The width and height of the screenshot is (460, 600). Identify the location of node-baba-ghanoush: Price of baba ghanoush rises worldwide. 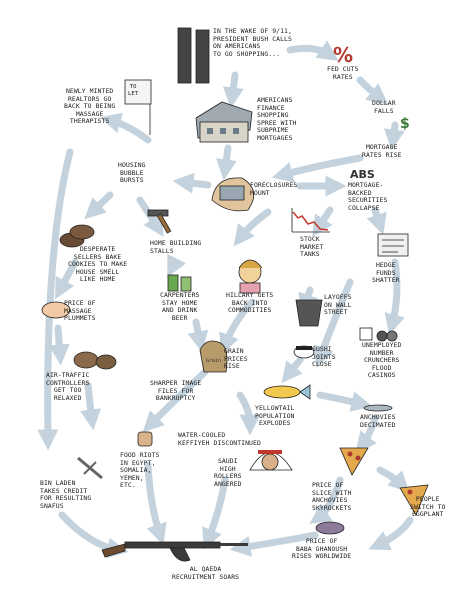
(322, 549).